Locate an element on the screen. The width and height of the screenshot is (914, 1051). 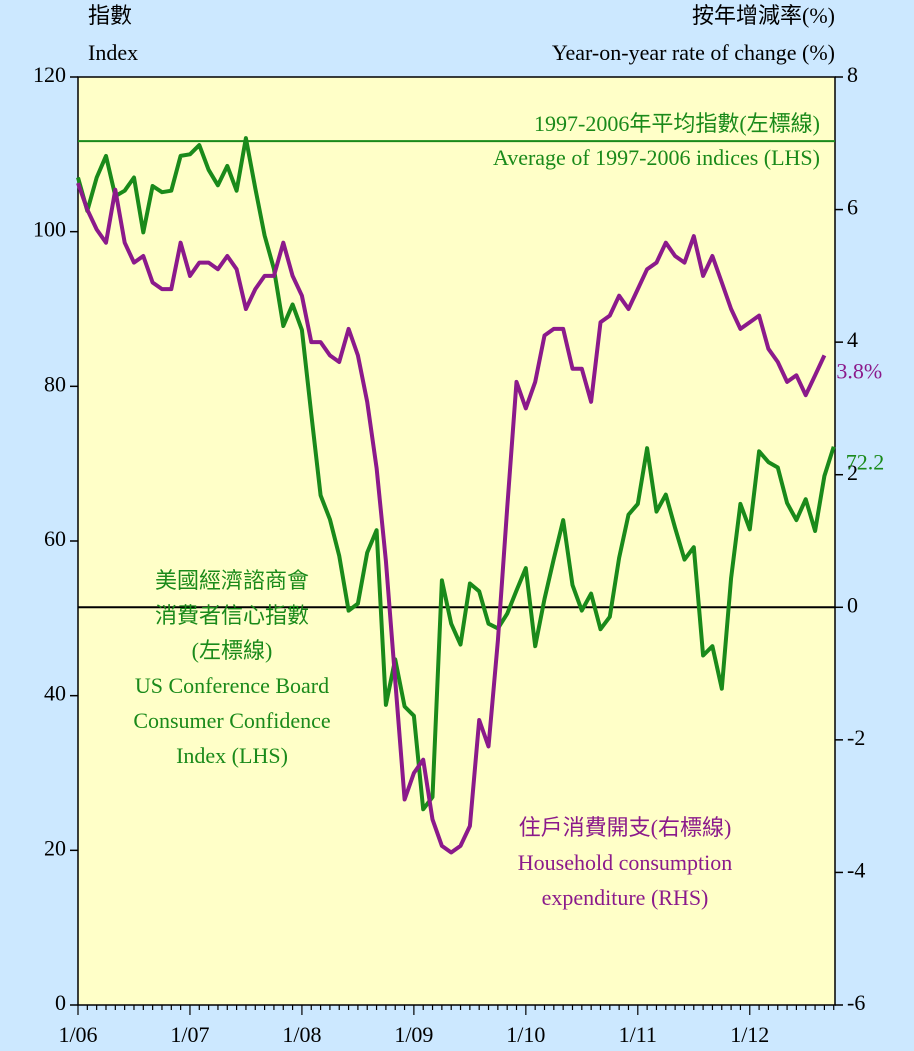
value-label: 72.2 is located at coordinates (865, 462).